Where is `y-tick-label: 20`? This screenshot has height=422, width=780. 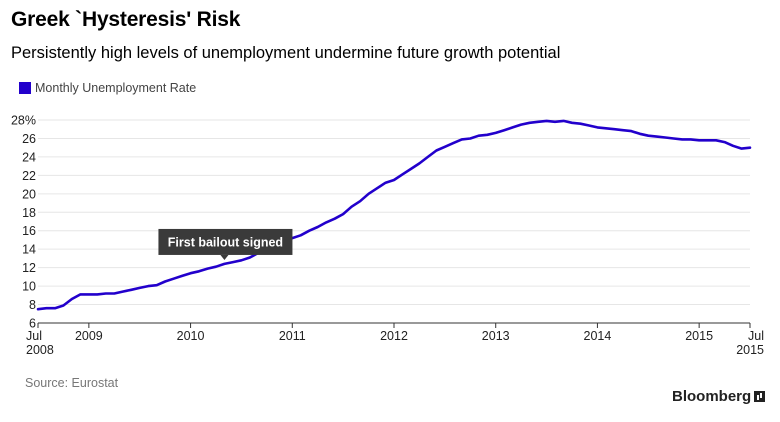
y-tick-label: 20 is located at coordinates (29, 194).